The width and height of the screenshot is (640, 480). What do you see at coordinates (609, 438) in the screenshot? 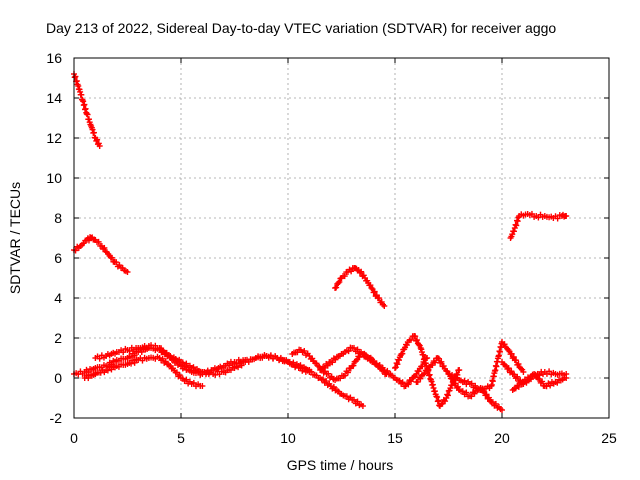
I see `x-tick-label: 25` at bounding box center [609, 438].